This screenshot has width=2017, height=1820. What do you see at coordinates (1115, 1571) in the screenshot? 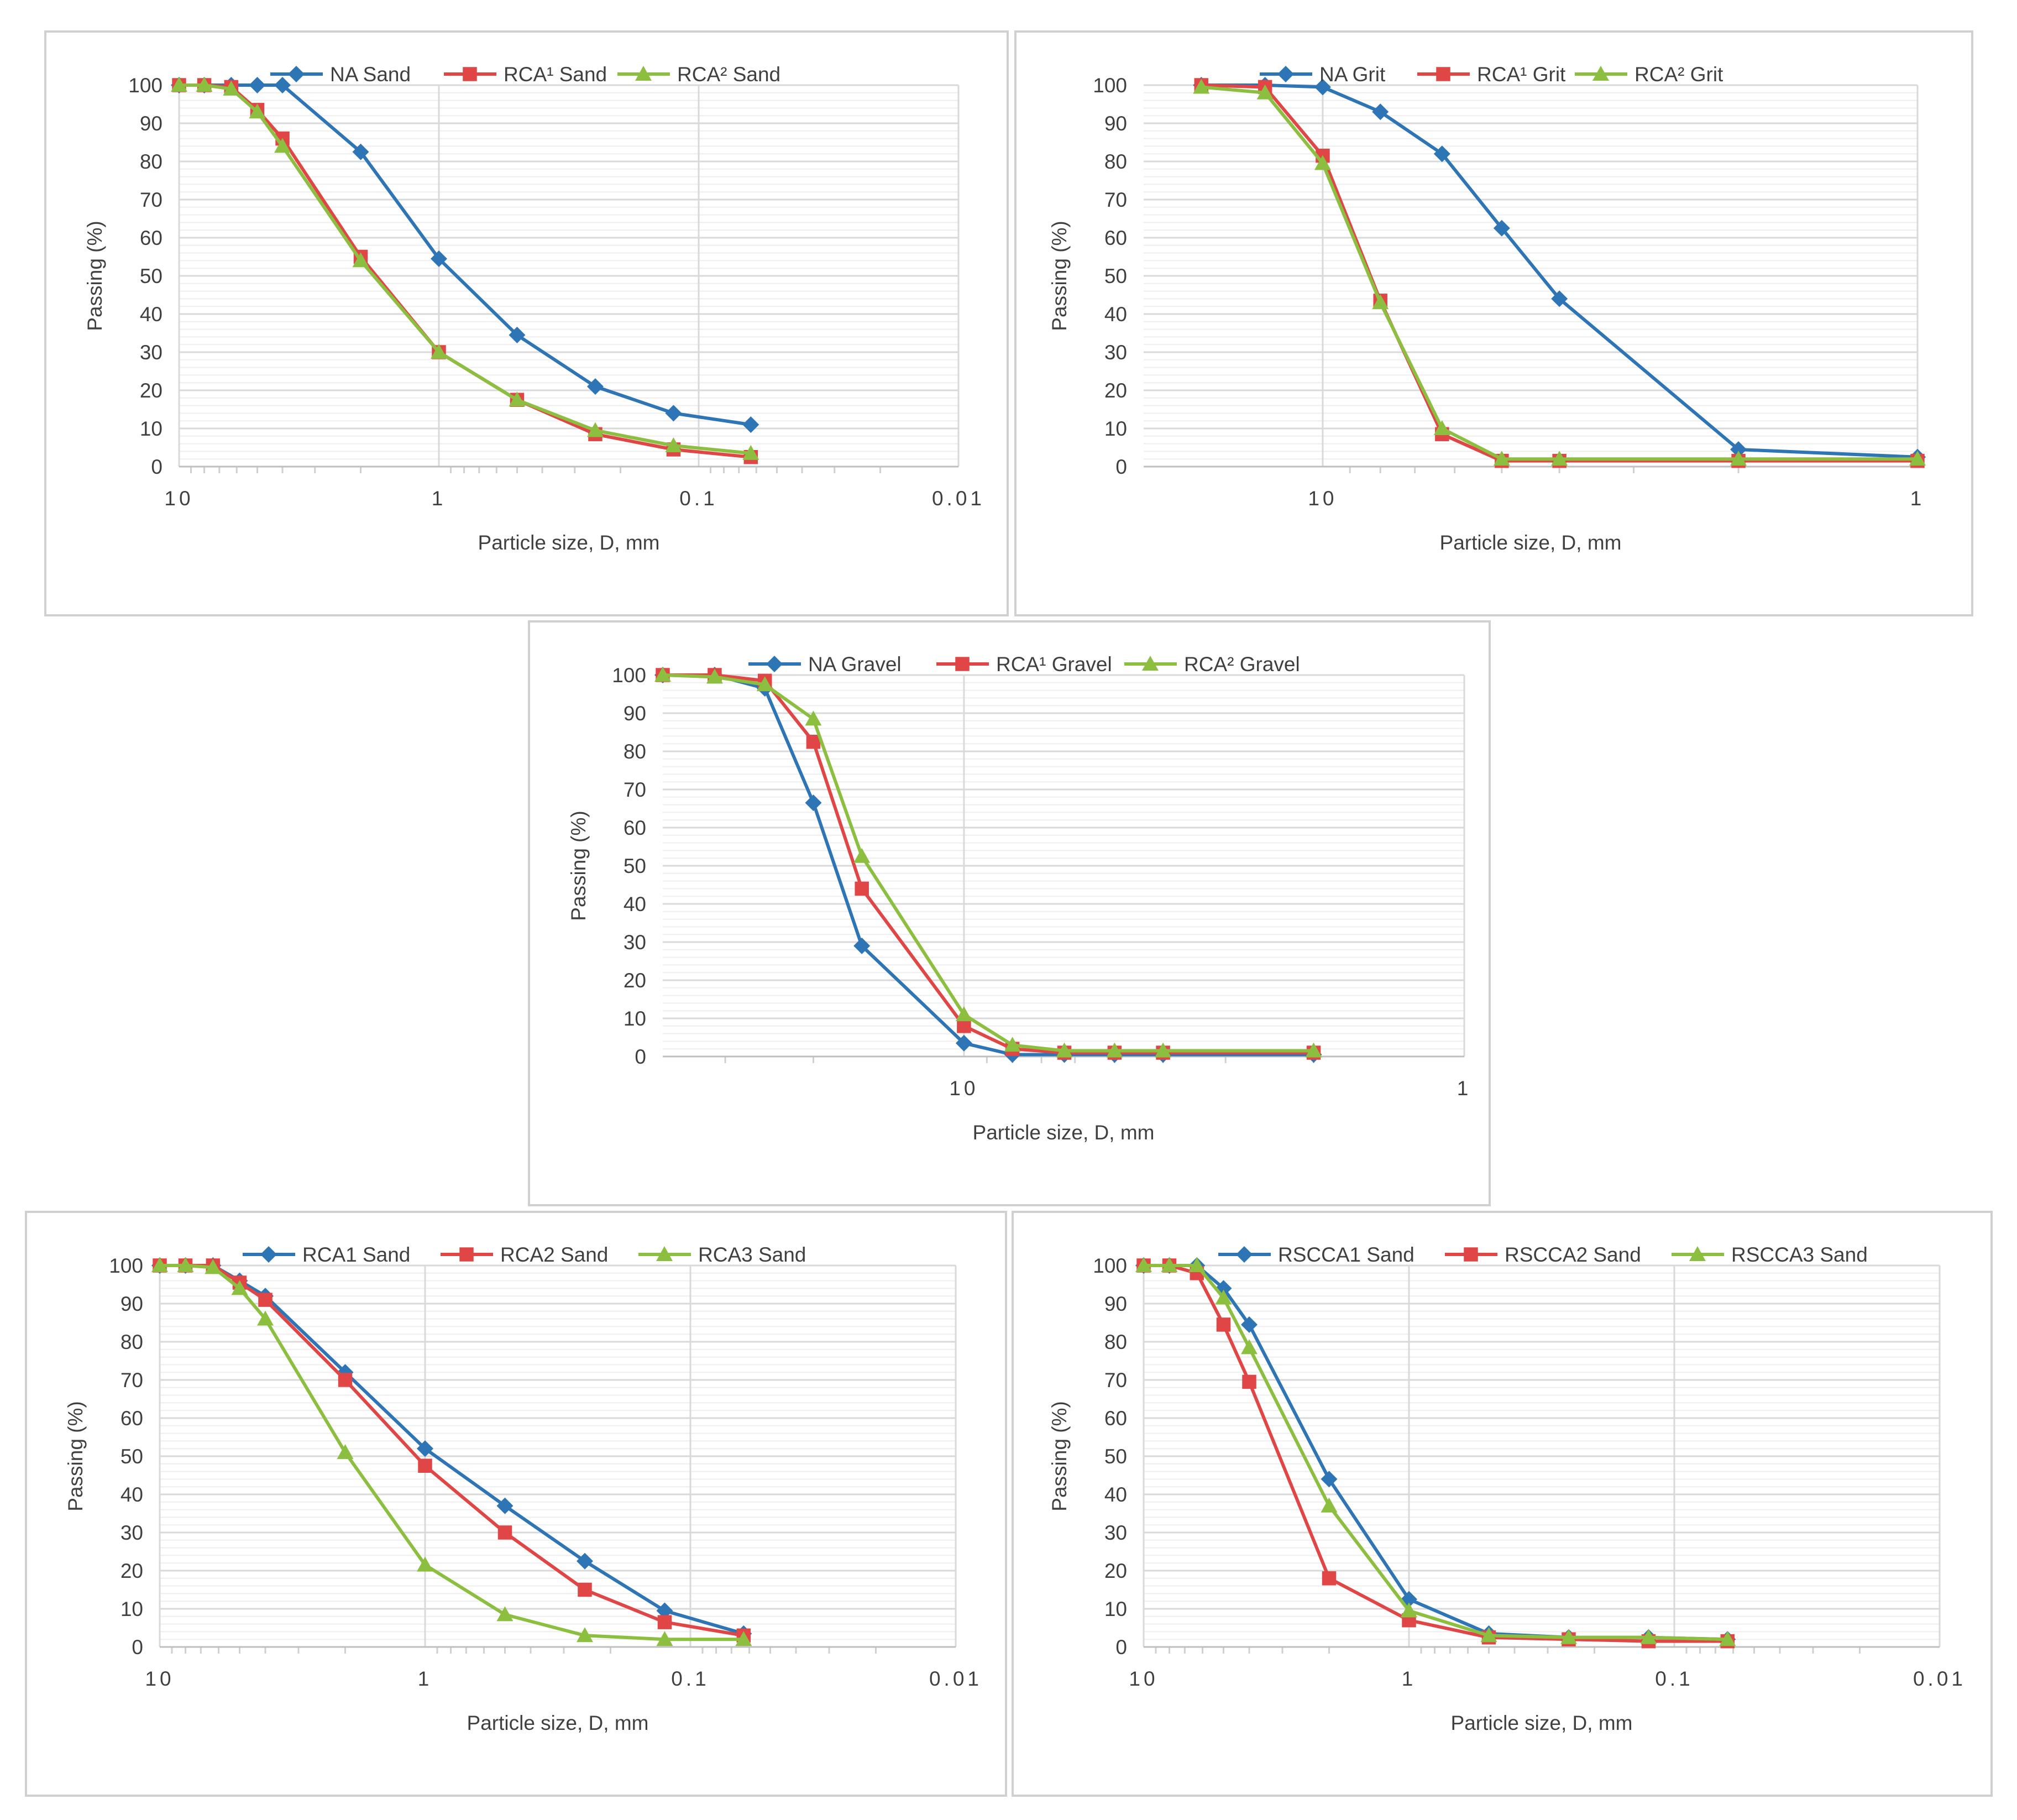
I see `y-tick-label: 20` at bounding box center [1115, 1571].